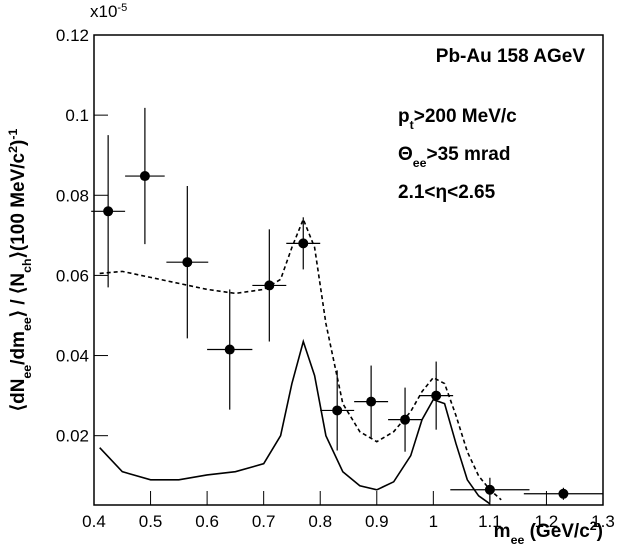 The image size is (618, 544). I want to click on y-tick-label: 0.02, so click(72, 436).